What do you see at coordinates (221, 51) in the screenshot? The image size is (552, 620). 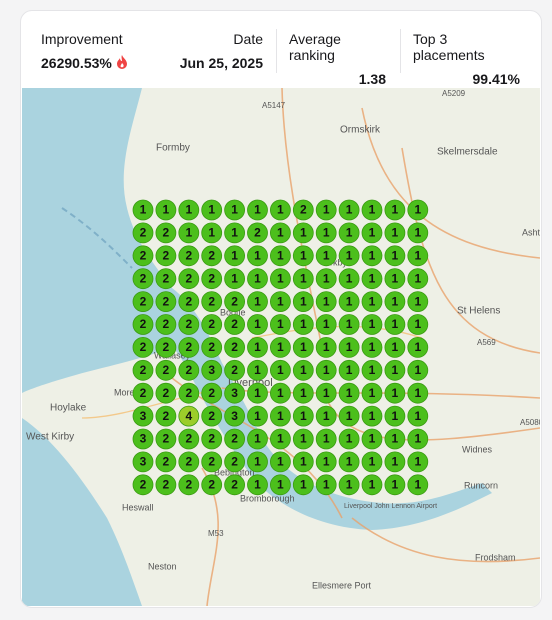 I see `stat-date: Date Jun 25, 2025` at bounding box center [221, 51].